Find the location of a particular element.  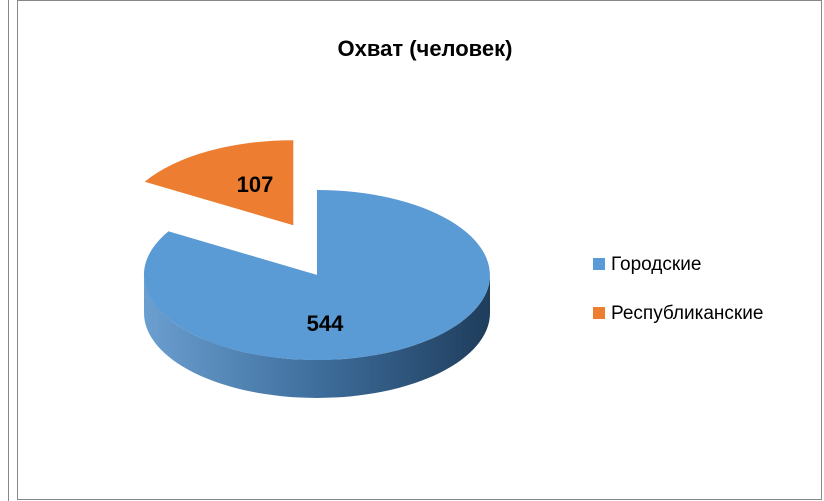

legend-label: Городские is located at coordinates (656, 264).